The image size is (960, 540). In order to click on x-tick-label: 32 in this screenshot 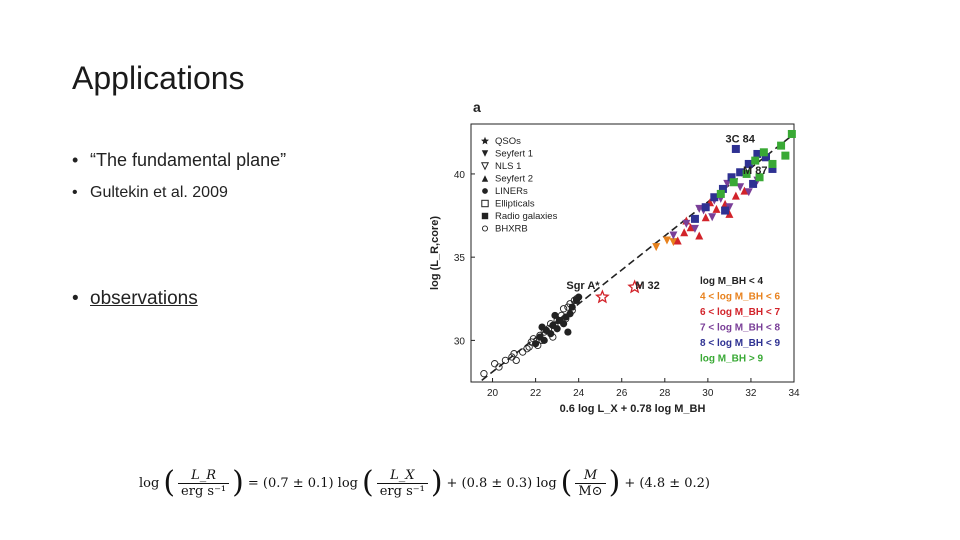, I will do `click(751, 393)`.